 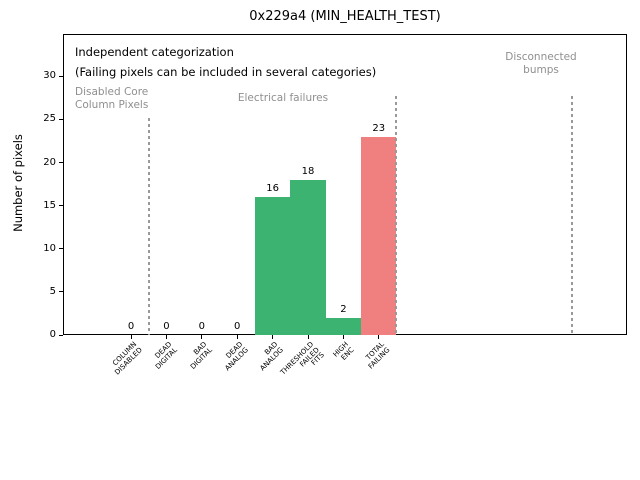 I want to click on x-tick-label: DEAD DIGITAL, so click(x=166, y=355).